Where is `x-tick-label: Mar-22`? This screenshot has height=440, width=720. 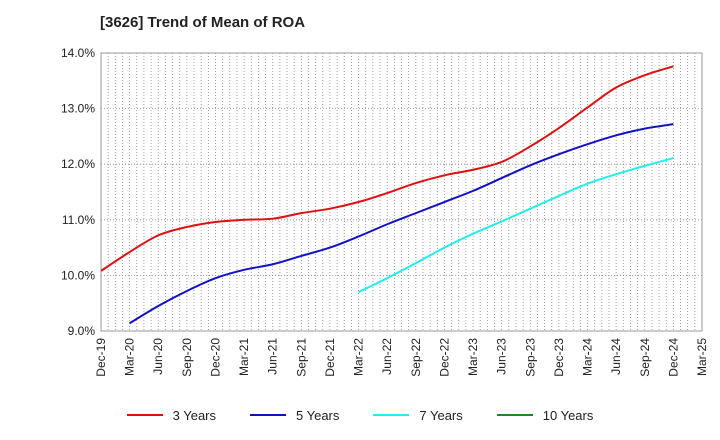
x-tick-label: Mar-22 is located at coordinates (359, 357).